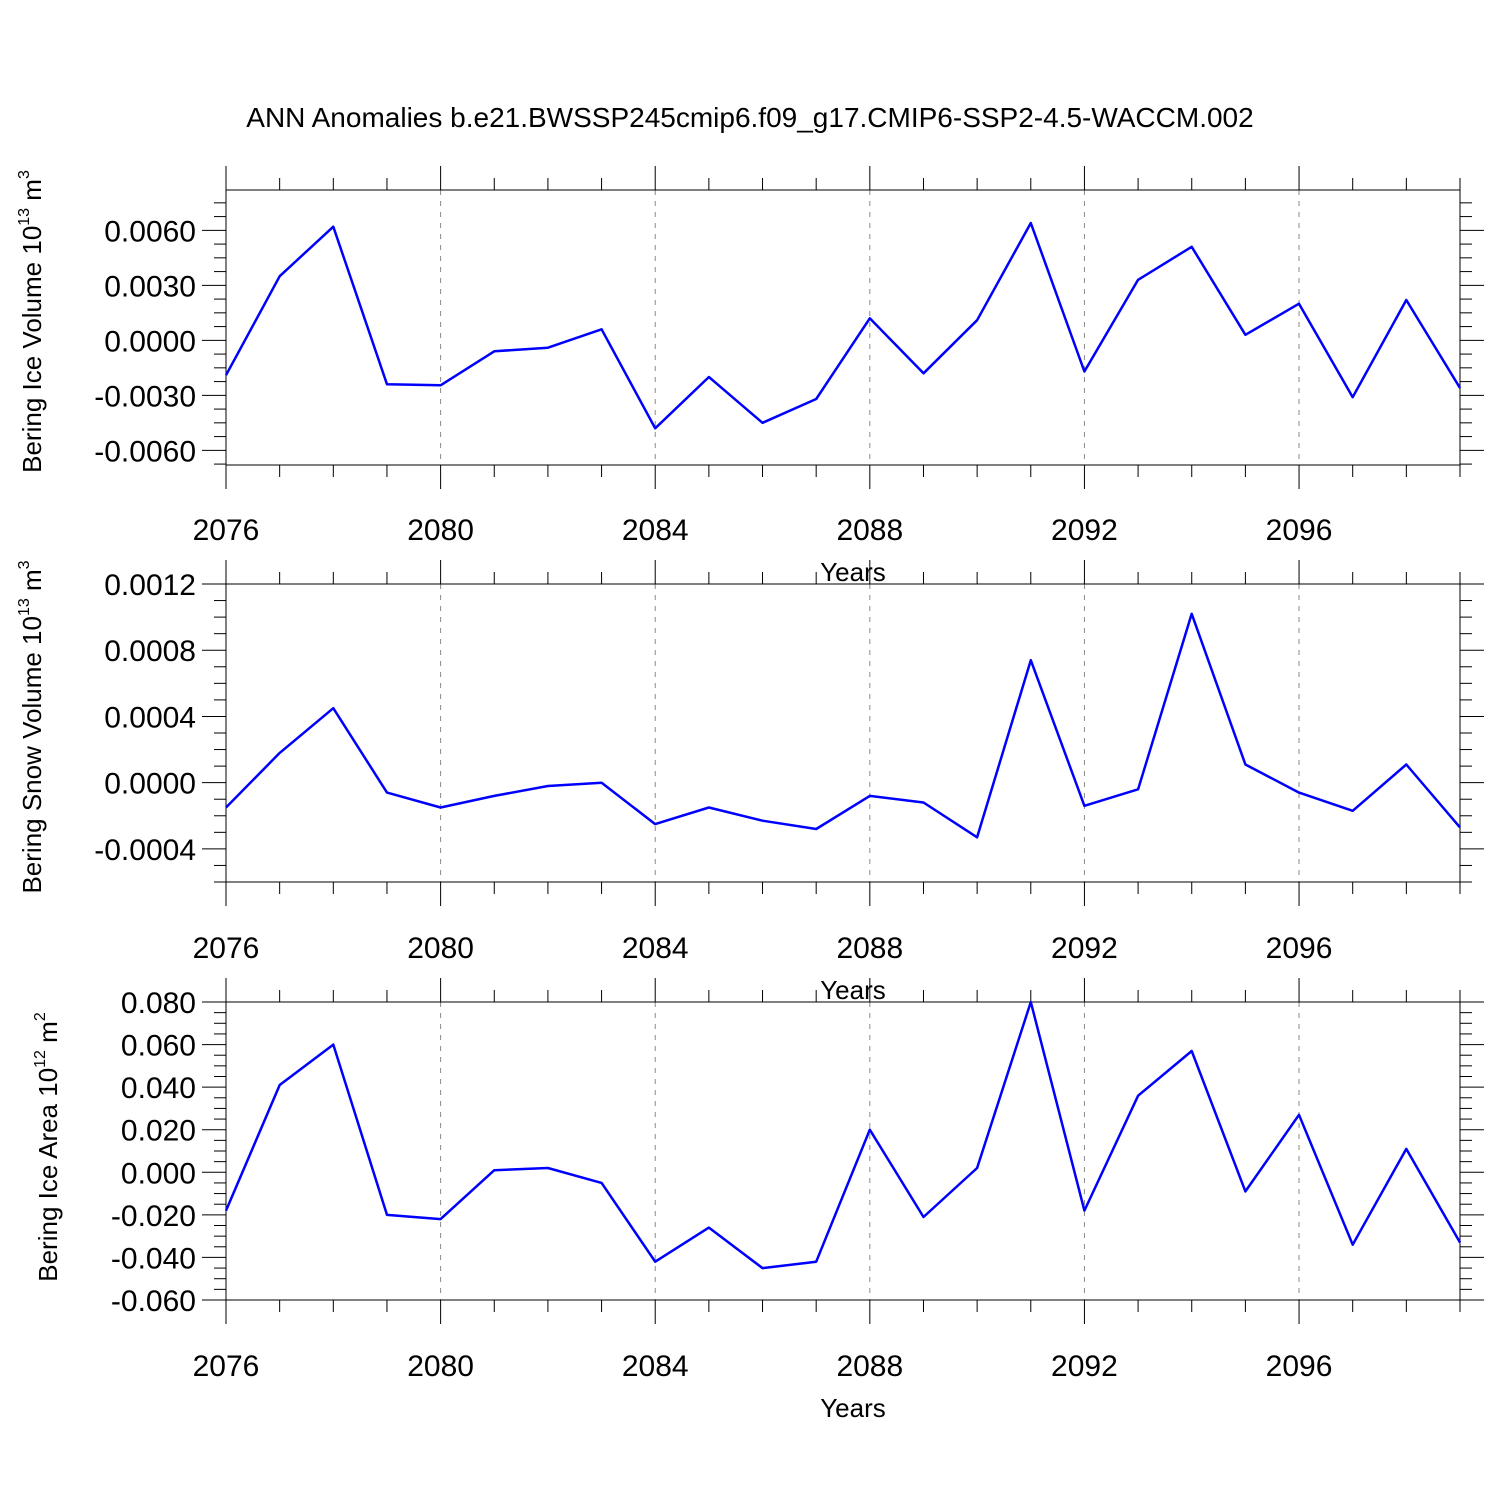 Image resolution: width=1500 pixels, height=1500 pixels. I want to click on y-tick-label: -0.0030, so click(145, 396).